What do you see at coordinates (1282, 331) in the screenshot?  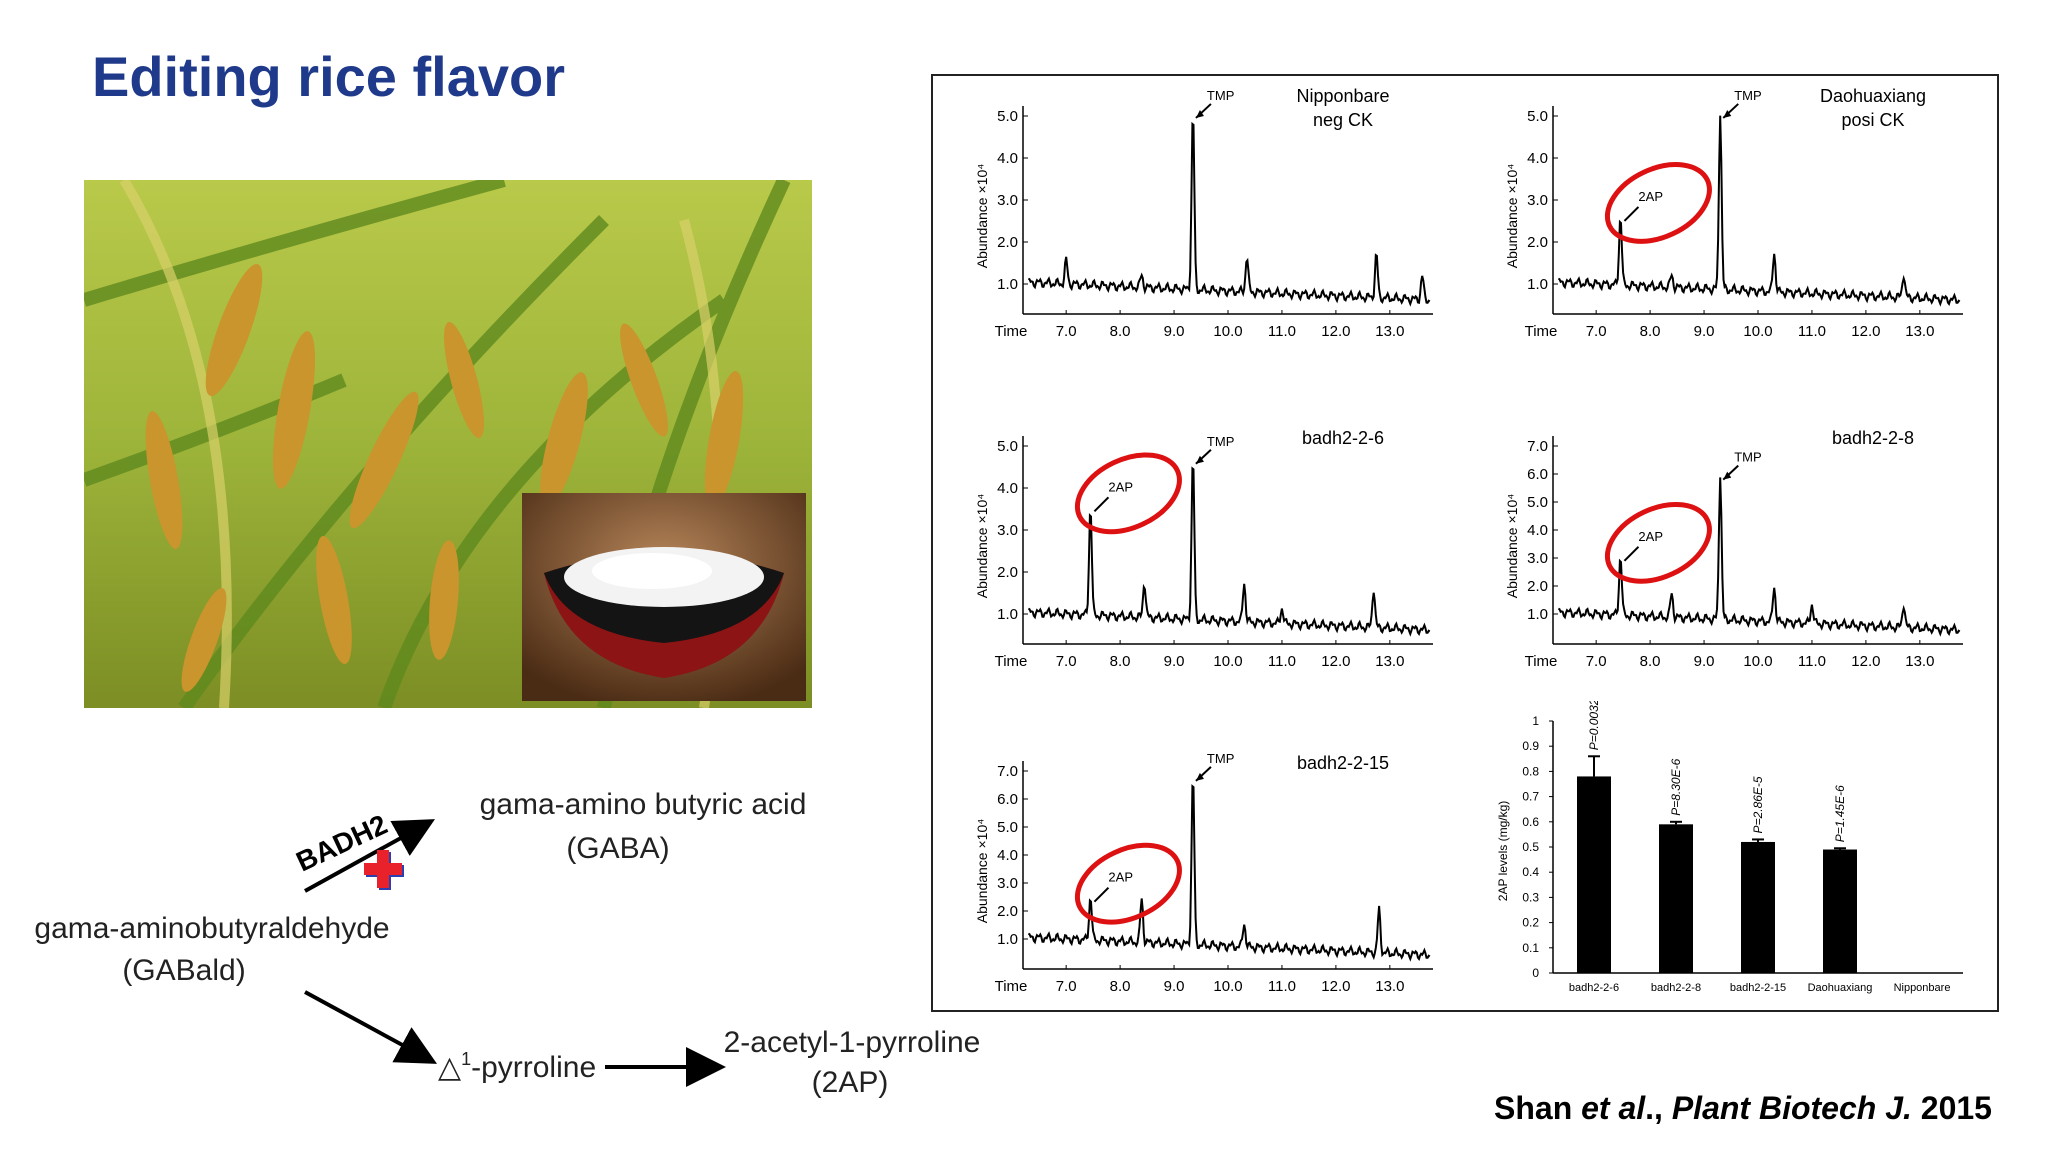 I see `x-tick-label: 11.0` at bounding box center [1282, 331].